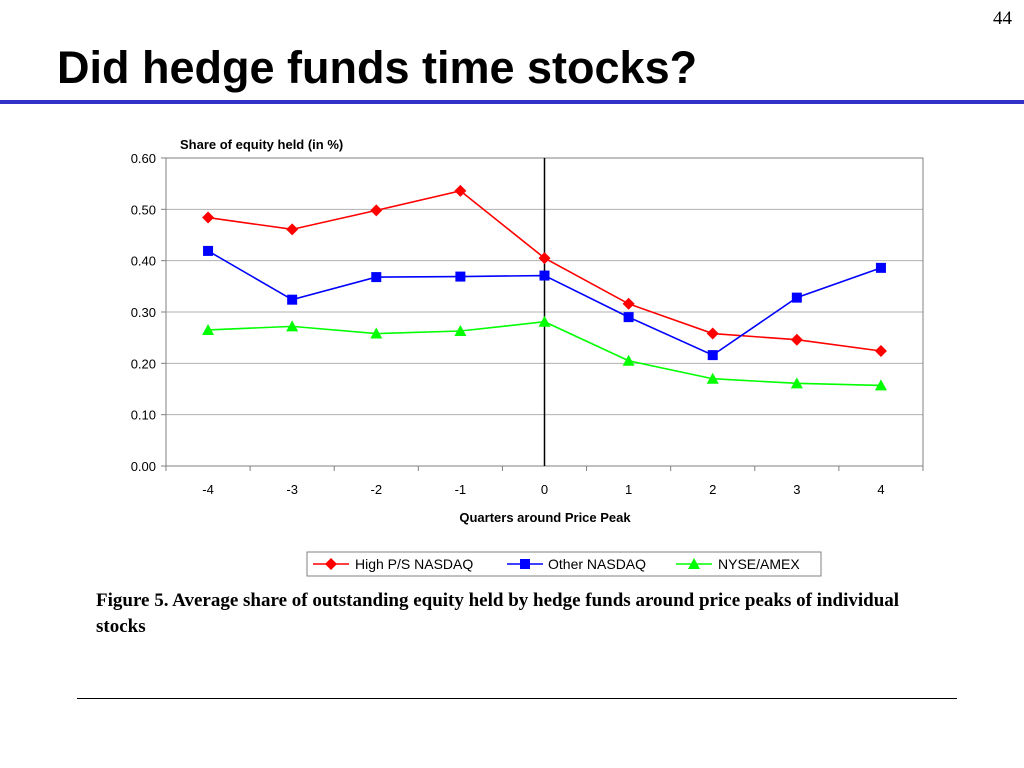 Image resolution: width=1024 pixels, height=768 pixels. I want to click on legend-box, so click(564, 564).